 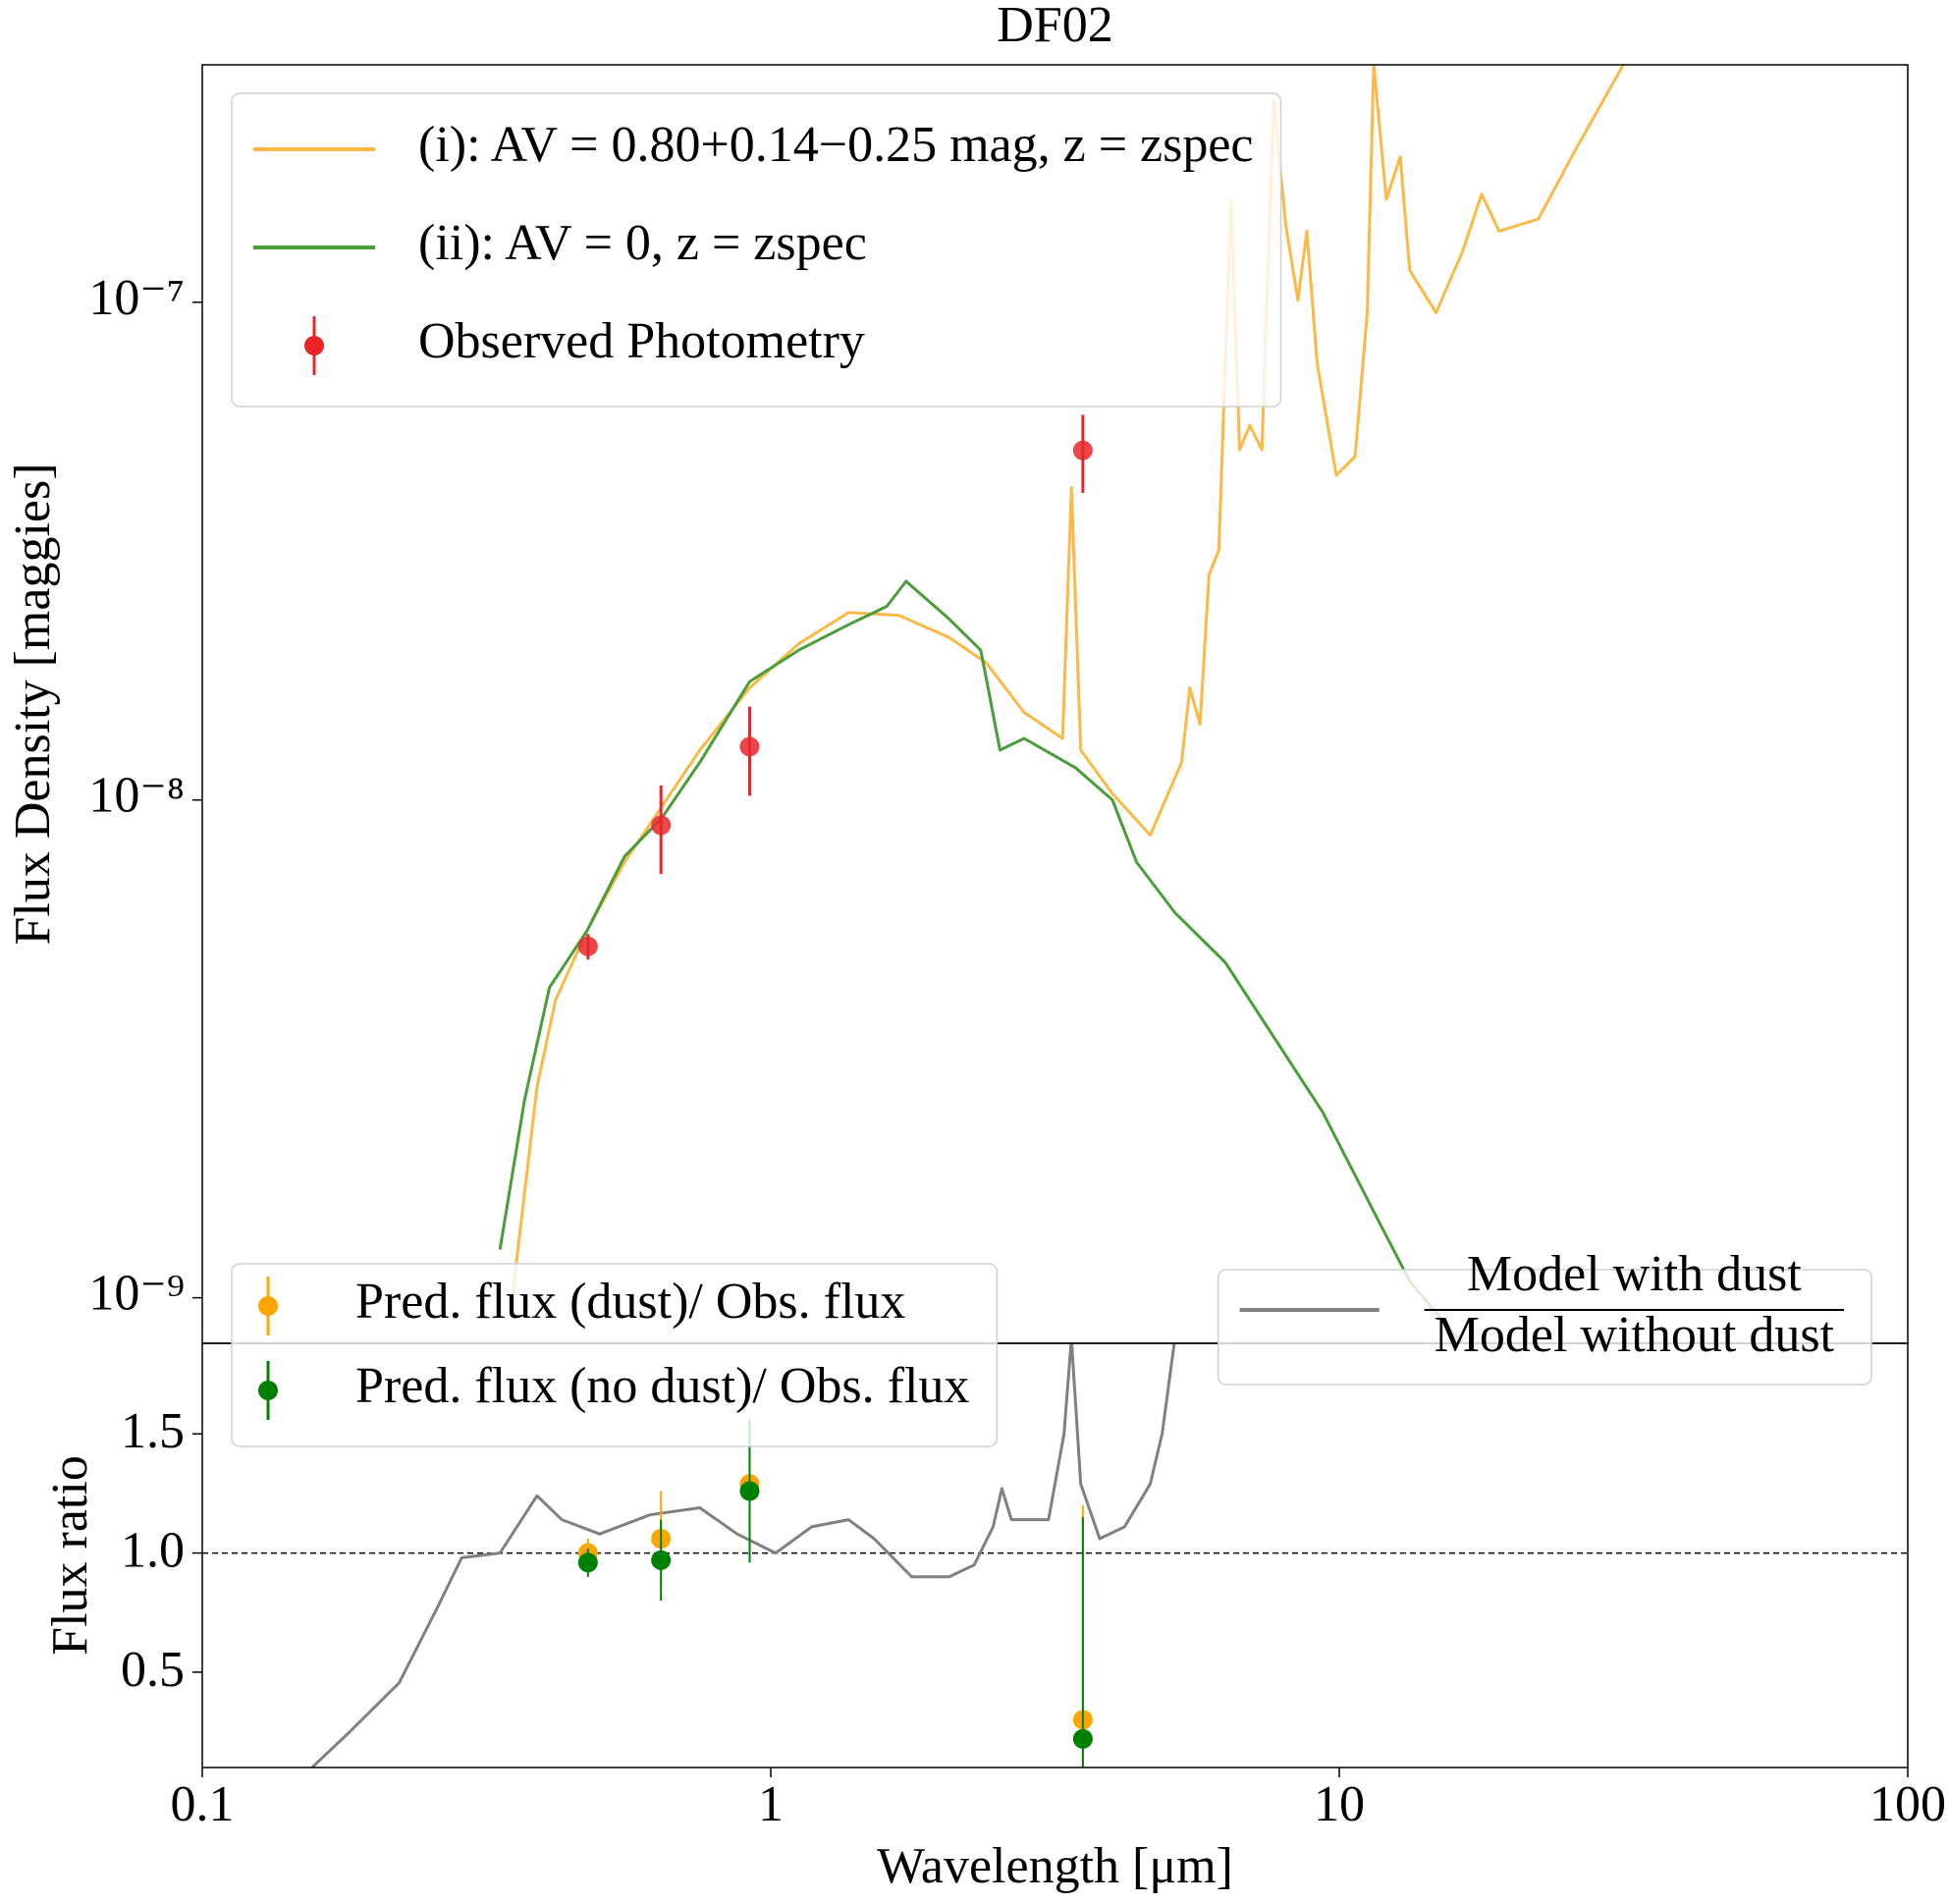 What do you see at coordinates (1055, 1866) in the screenshot?
I see `x-axis-label: Wavelength [μm]` at bounding box center [1055, 1866].